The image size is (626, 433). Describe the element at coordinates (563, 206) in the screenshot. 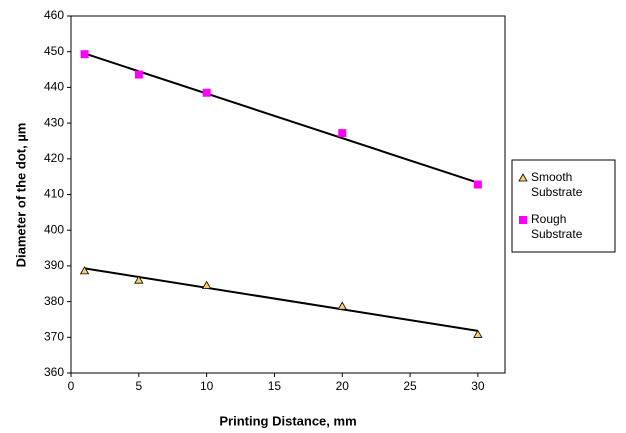

I see `legend-box` at that location.